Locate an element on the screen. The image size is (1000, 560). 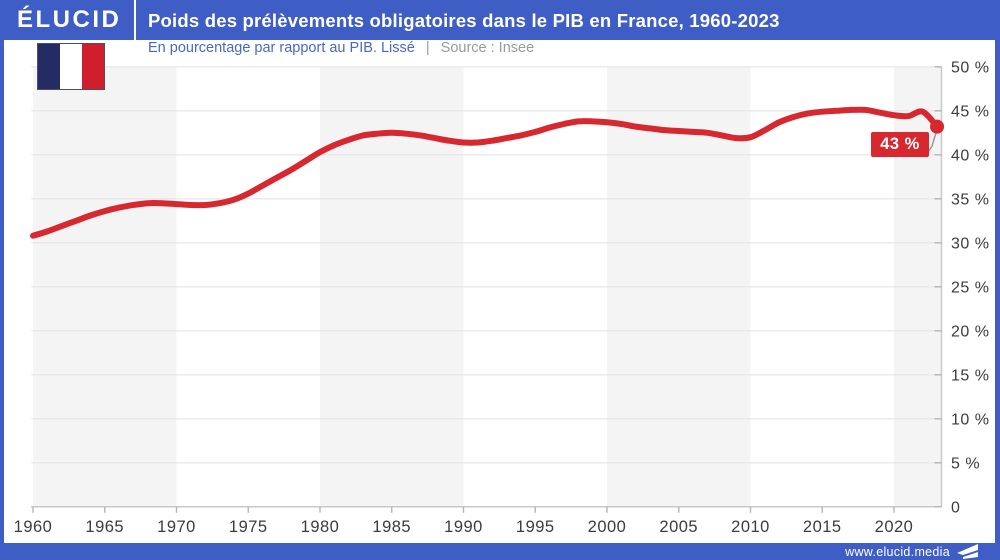
x-tick-label: 1985 is located at coordinates (391, 527).